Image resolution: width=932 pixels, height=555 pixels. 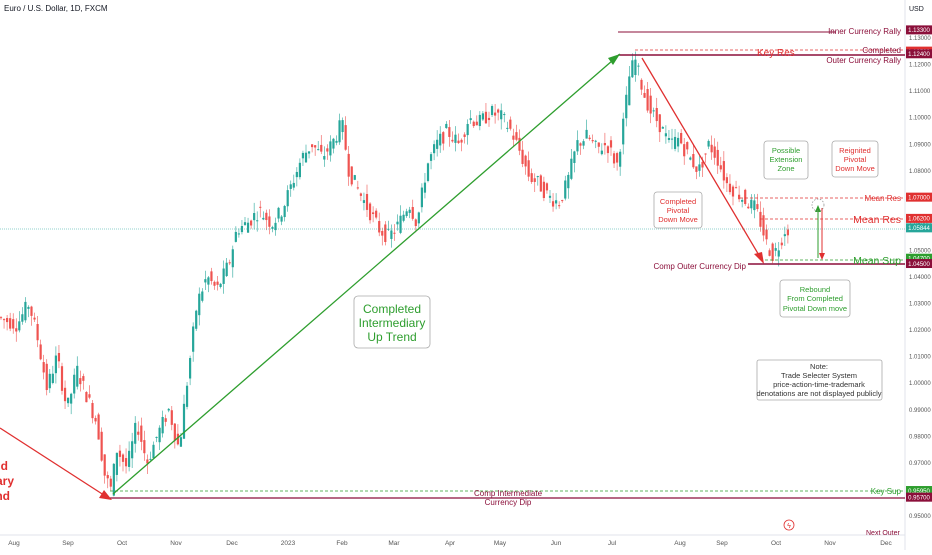 What do you see at coordinates (232, 543) in the screenshot?
I see `x-tick-label: Dec` at bounding box center [232, 543].